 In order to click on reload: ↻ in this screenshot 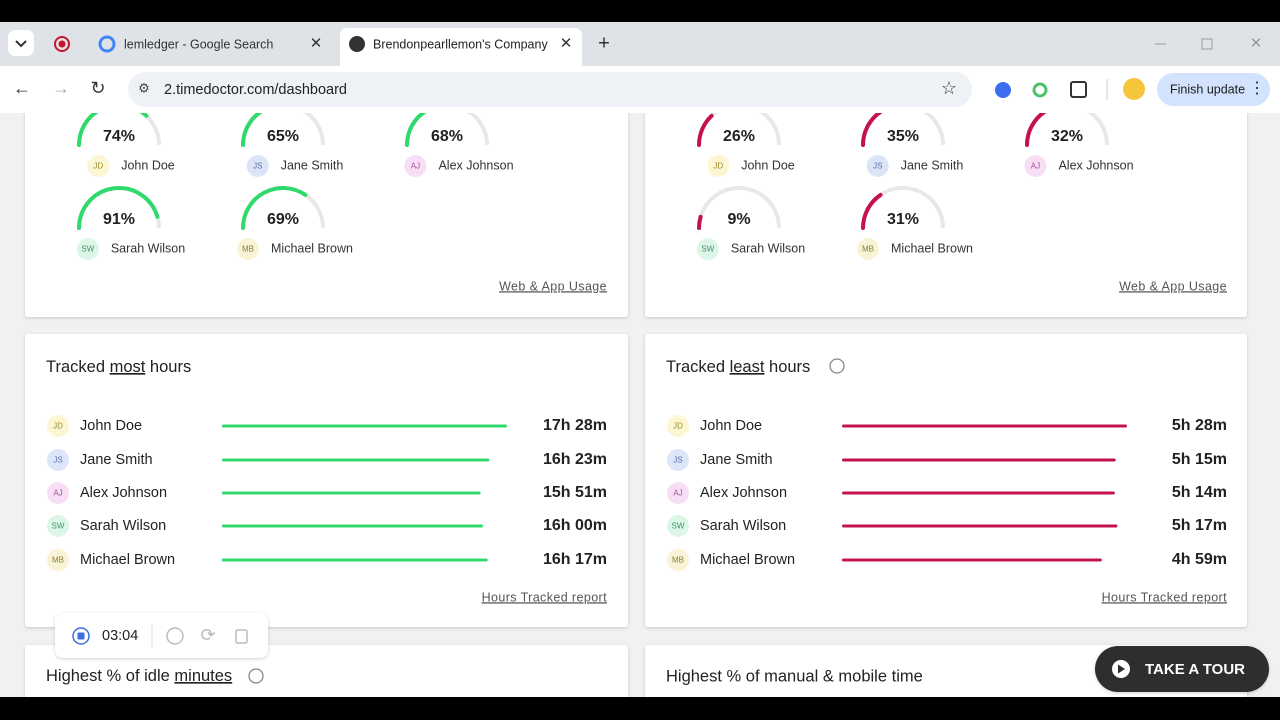, I will do `click(97, 88)`.